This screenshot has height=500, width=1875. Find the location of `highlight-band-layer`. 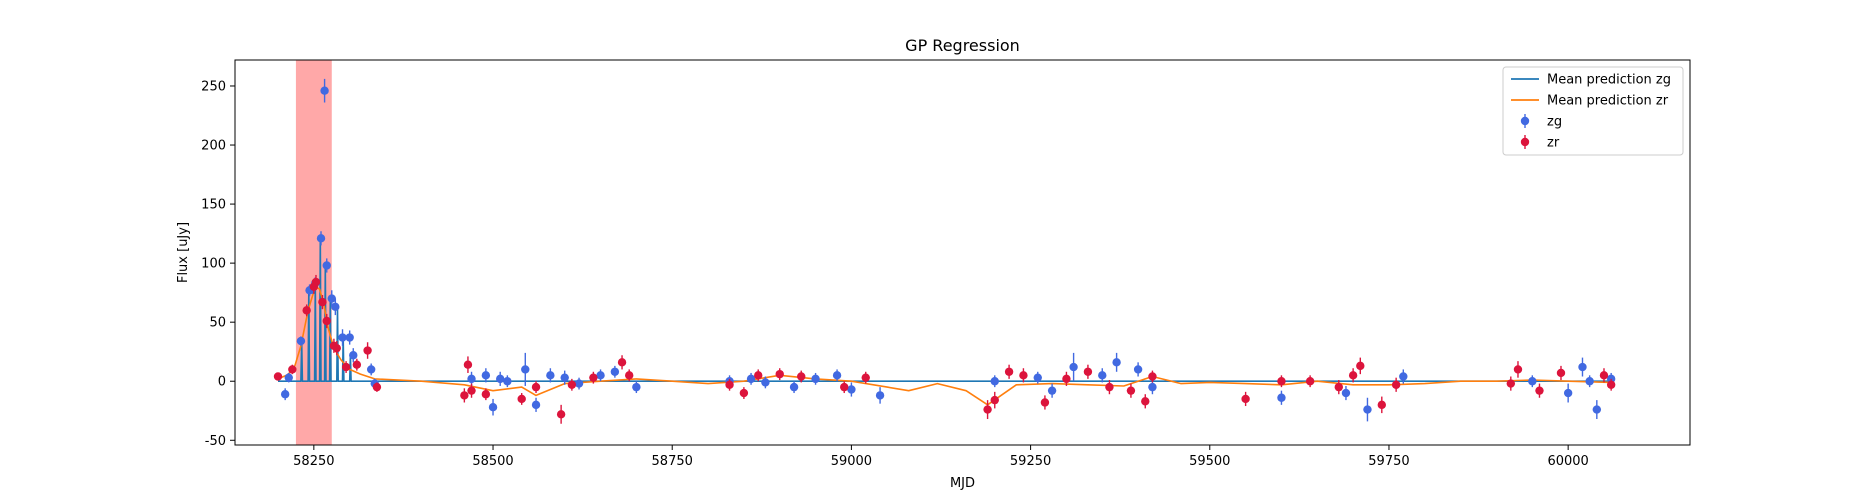

highlight-band-layer is located at coordinates (313, 252).